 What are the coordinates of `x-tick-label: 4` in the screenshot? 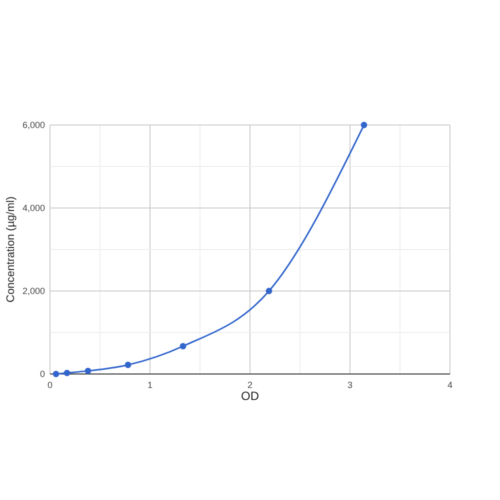 It's located at (450, 385).